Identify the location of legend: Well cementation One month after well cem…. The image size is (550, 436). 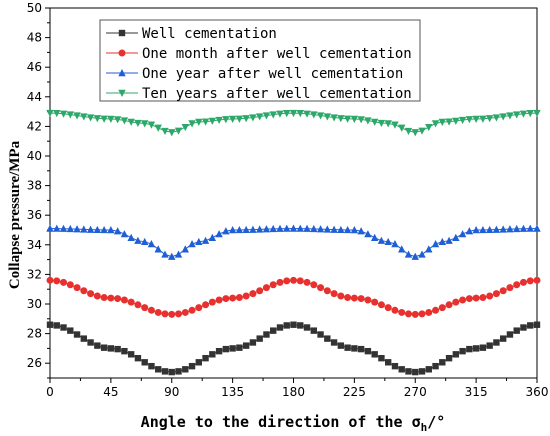
(260, 60).